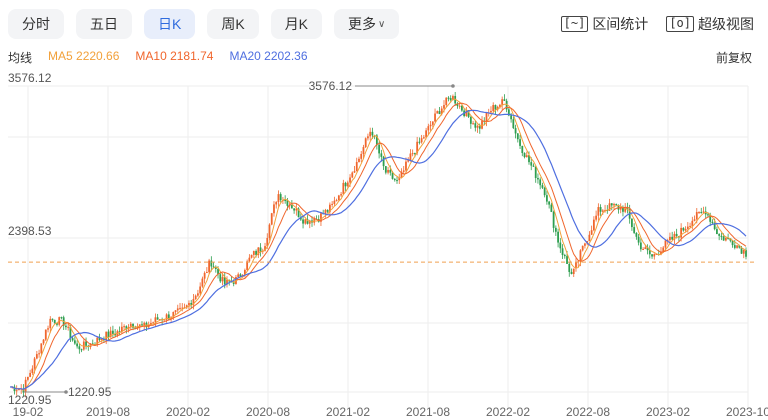  I want to click on tab-five-day: 五日, so click(104, 24).